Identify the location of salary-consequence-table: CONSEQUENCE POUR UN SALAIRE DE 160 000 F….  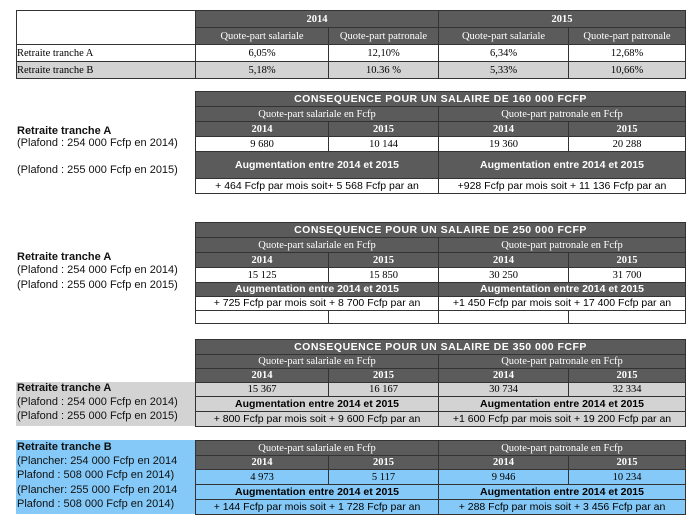
(440, 142).